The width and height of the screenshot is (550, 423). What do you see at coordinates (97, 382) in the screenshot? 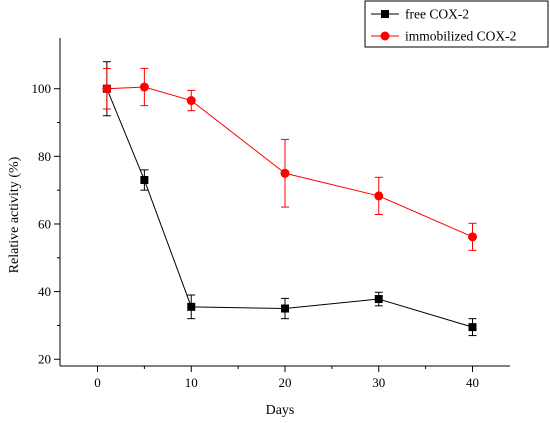
I see `x-tick-label: 0` at bounding box center [97, 382].